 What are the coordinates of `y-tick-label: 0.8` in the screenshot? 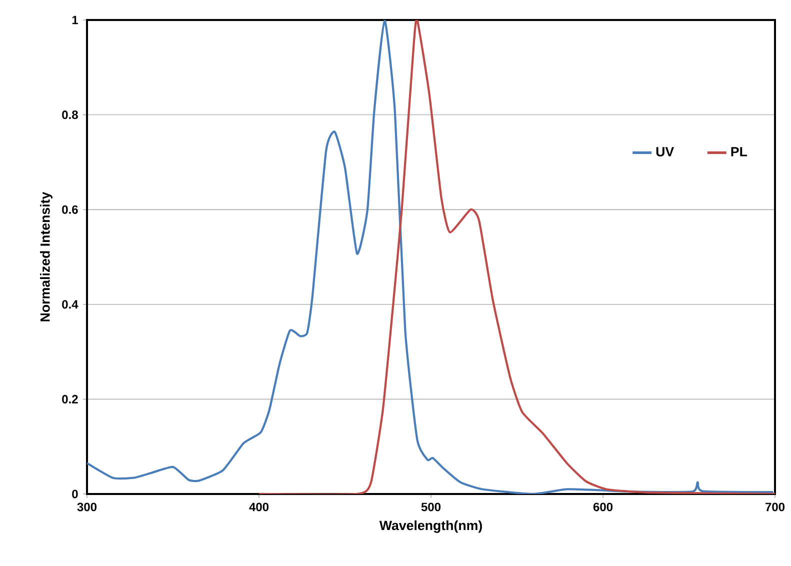 It's located at (70, 115).